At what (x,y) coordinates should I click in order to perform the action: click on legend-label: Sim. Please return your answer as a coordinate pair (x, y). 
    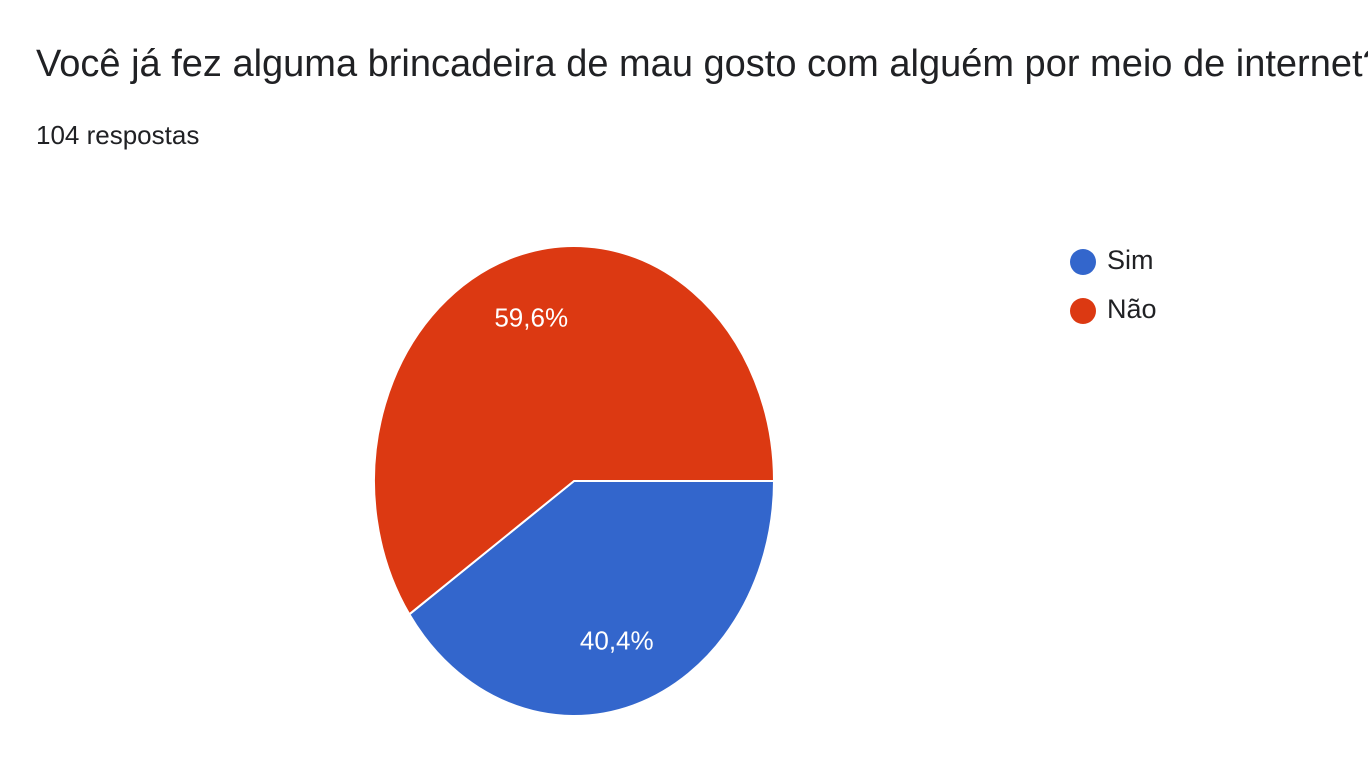
    Looking at the image, I should click on (1130, 260).